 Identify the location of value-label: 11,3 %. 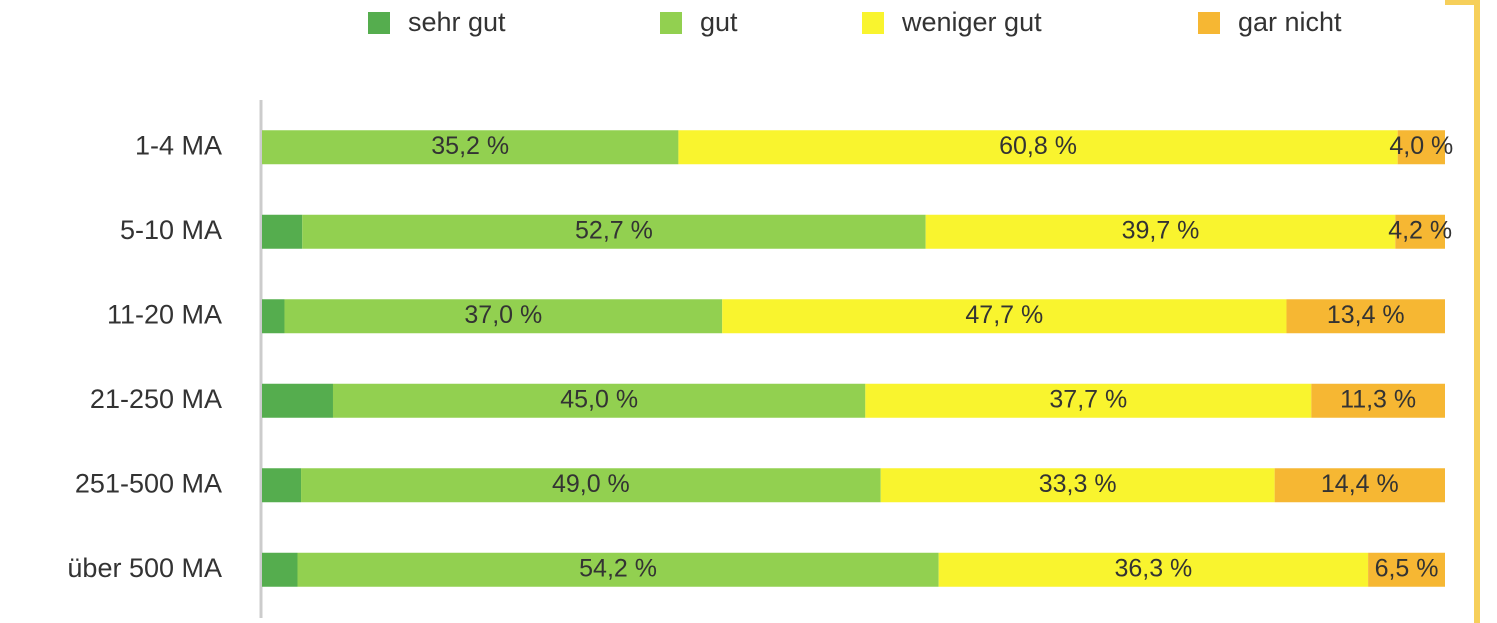
(1378, 399).